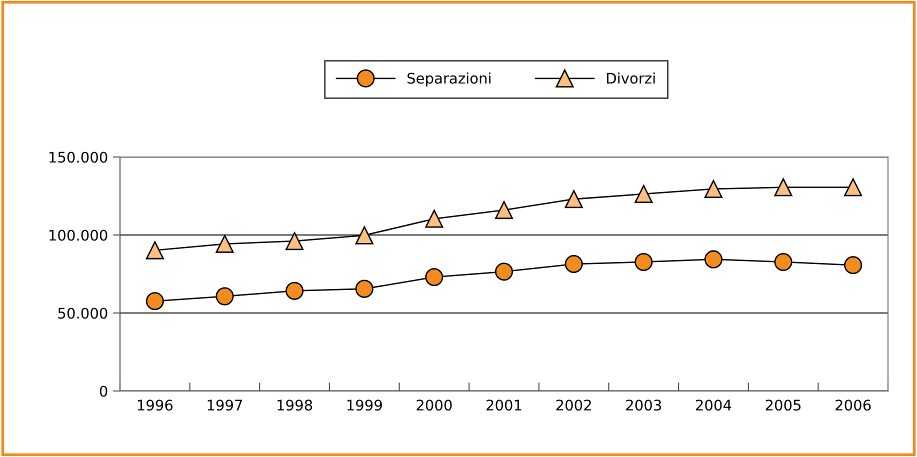  I want to click on y-tick-label: 0, so click(104, 391).